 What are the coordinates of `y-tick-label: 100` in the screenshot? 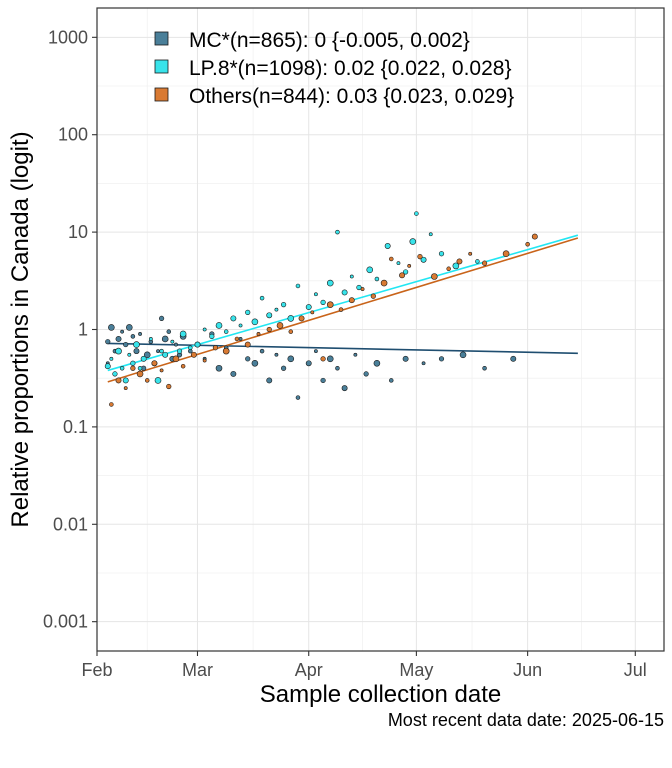 It's located at (73, 135).